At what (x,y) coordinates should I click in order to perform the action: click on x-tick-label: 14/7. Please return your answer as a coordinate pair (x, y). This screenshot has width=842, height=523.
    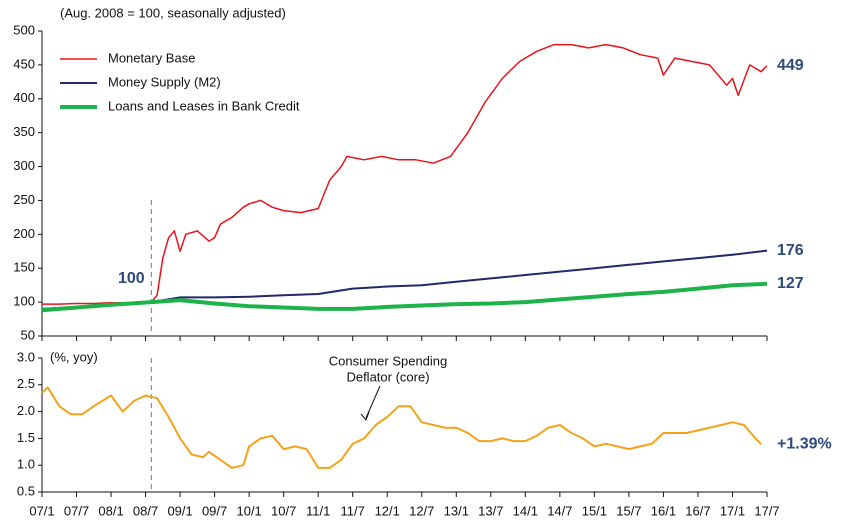
    Looking at the image, I should click on (559, 510).